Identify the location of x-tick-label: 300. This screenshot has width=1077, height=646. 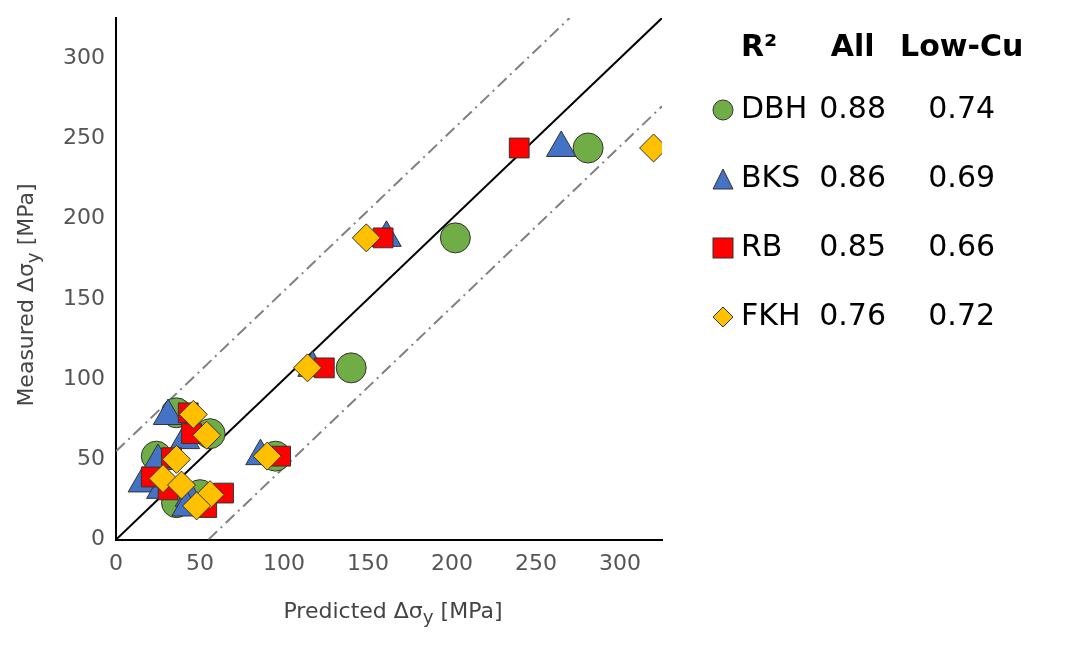
(620, 562).